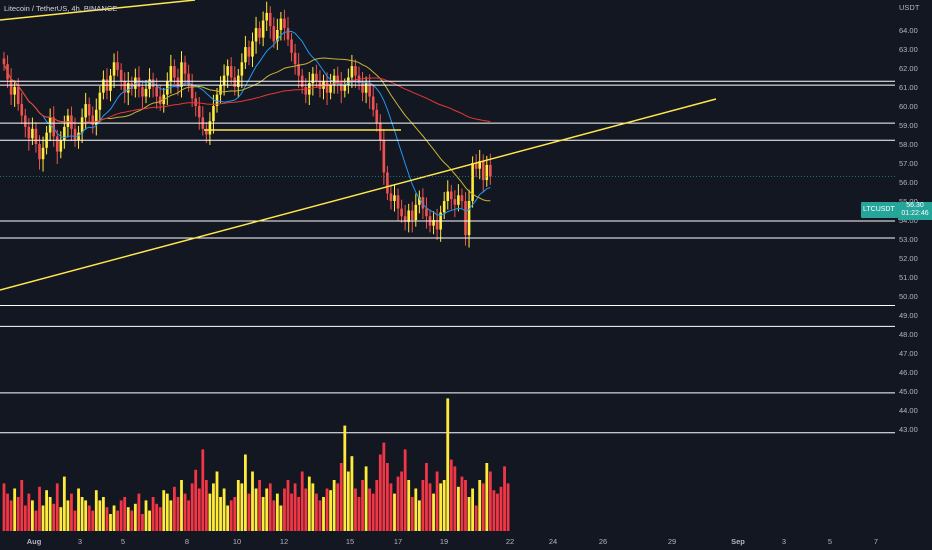 This screenshot has height=550, width=932. I want to click on y-tick-label: 58.00, so click(908, 144).